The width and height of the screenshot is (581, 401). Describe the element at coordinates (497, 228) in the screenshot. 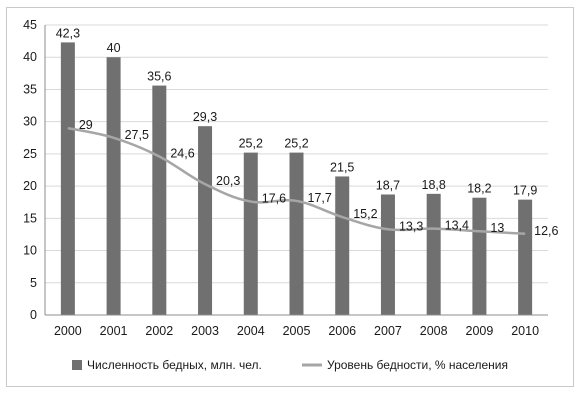

I see `line-value-label: 13` at that location.